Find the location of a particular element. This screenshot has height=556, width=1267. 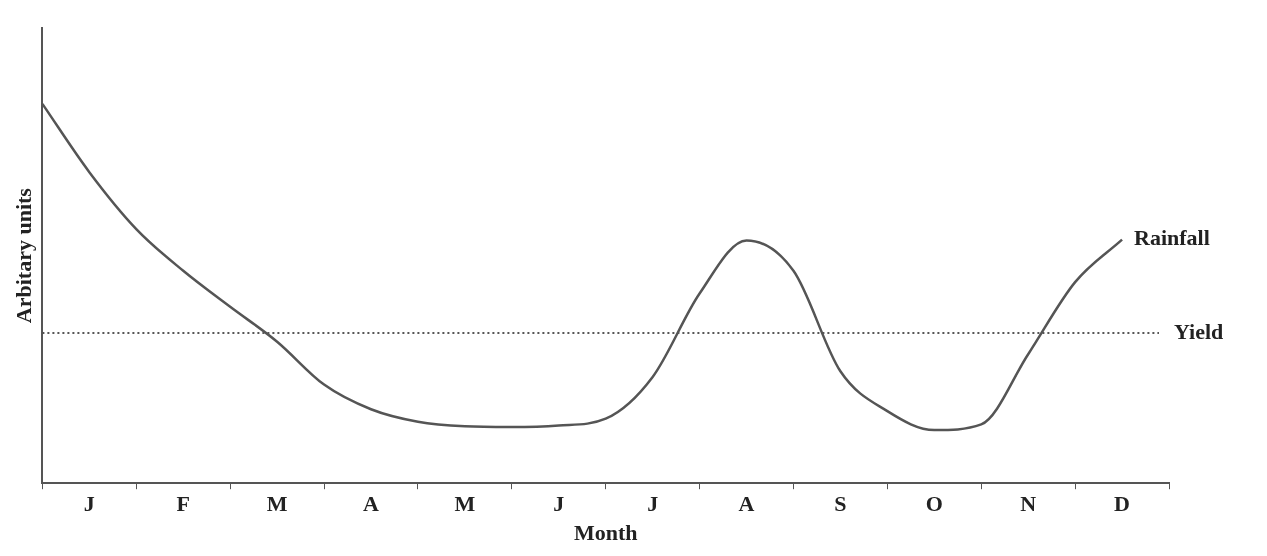

x-tick-label: F is located at coordinates (183, 504).